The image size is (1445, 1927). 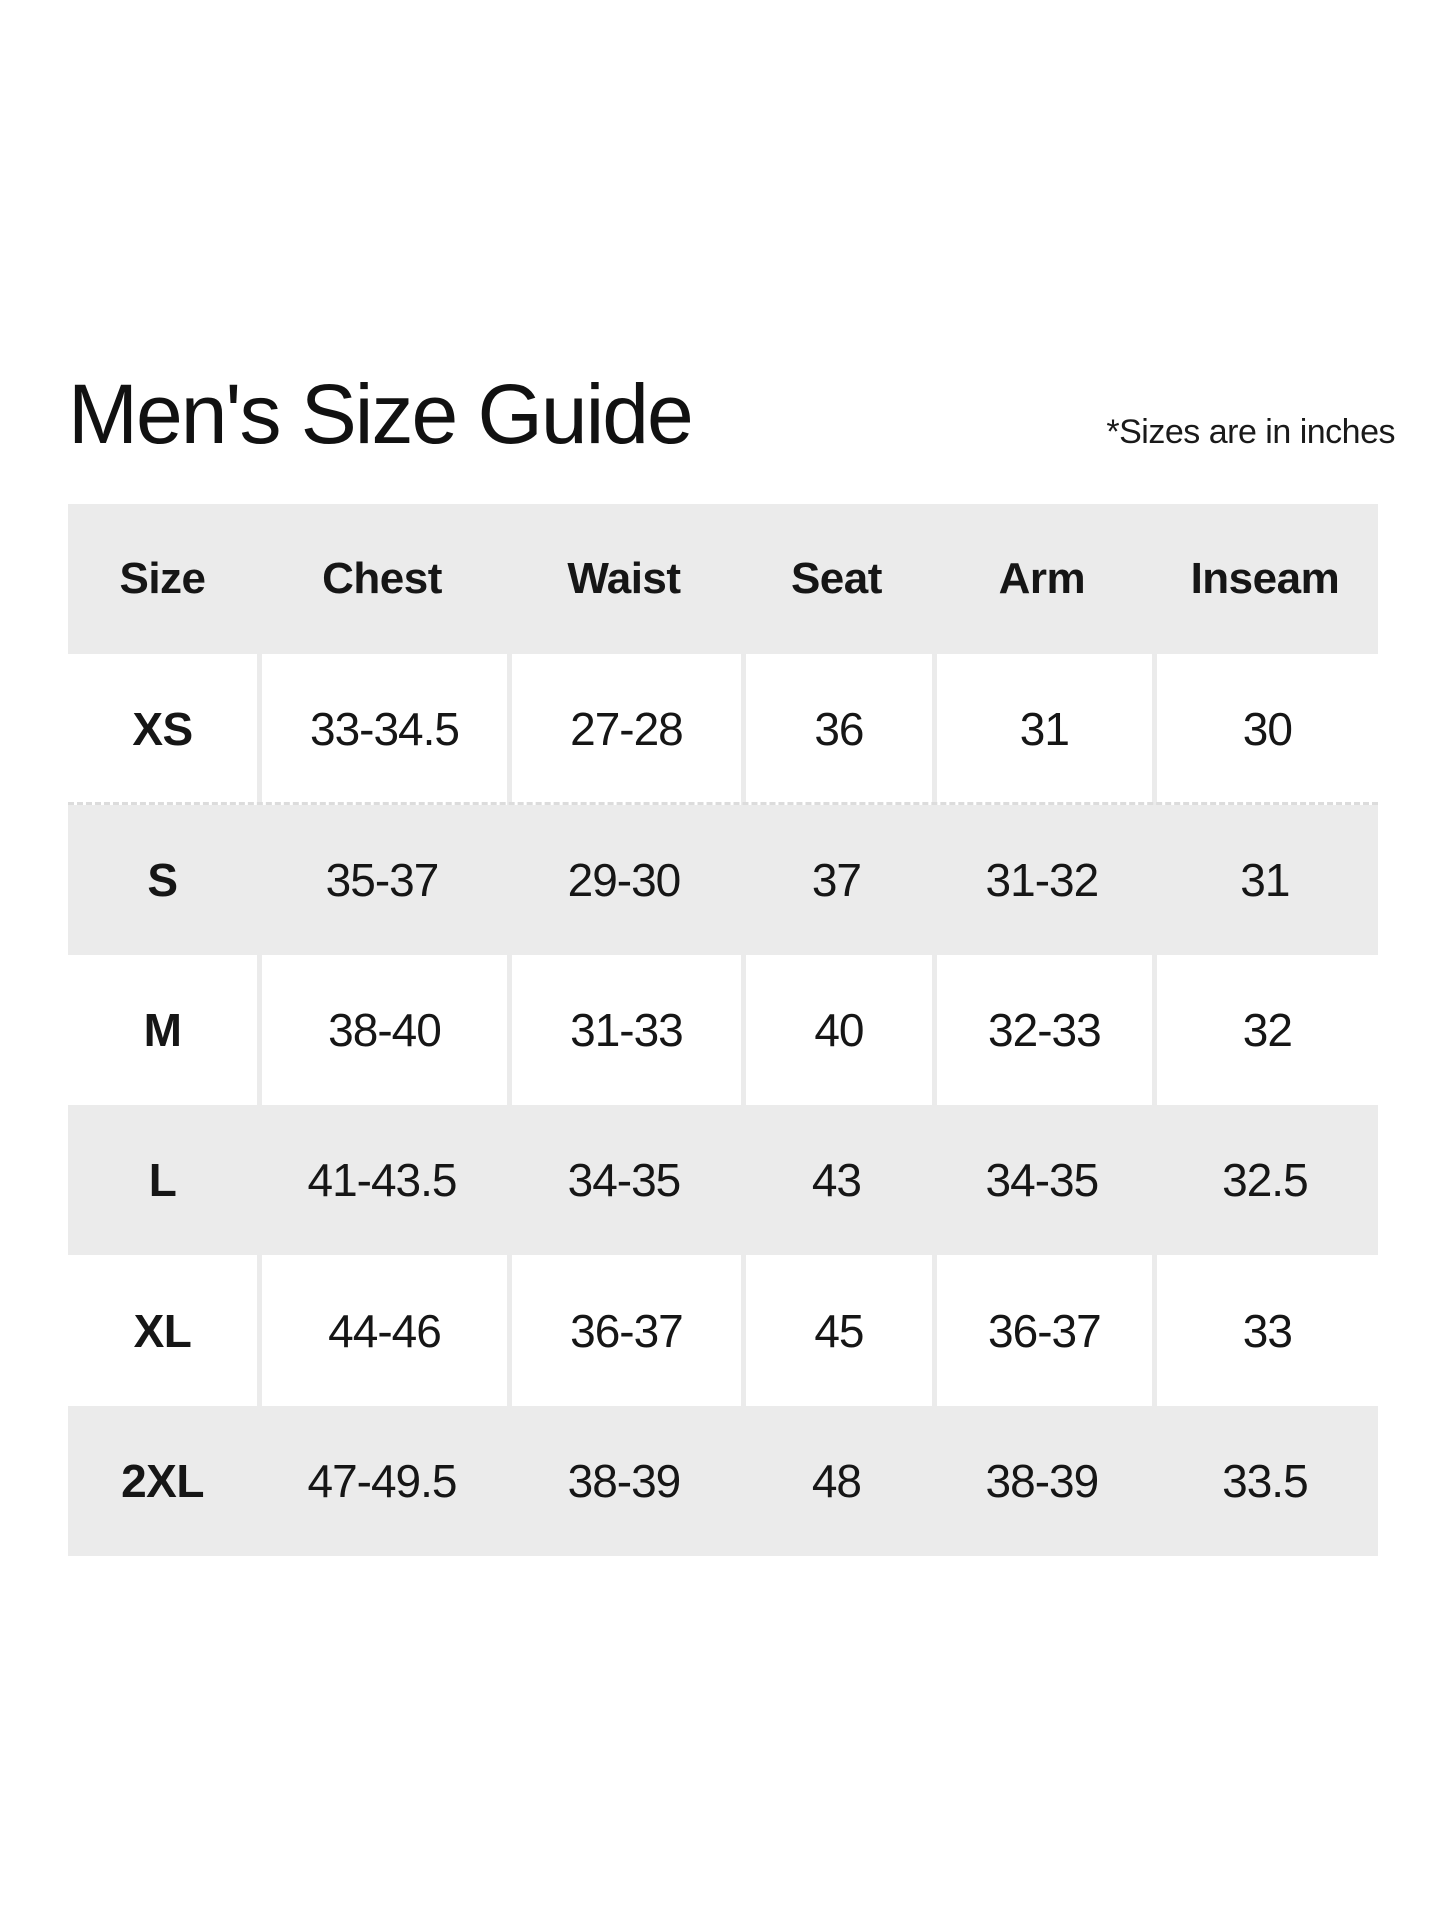 What do you see at coordinates (162, 579) in the screenshot?
I see `column-header-size: Size` at bounding box center [162, 579].